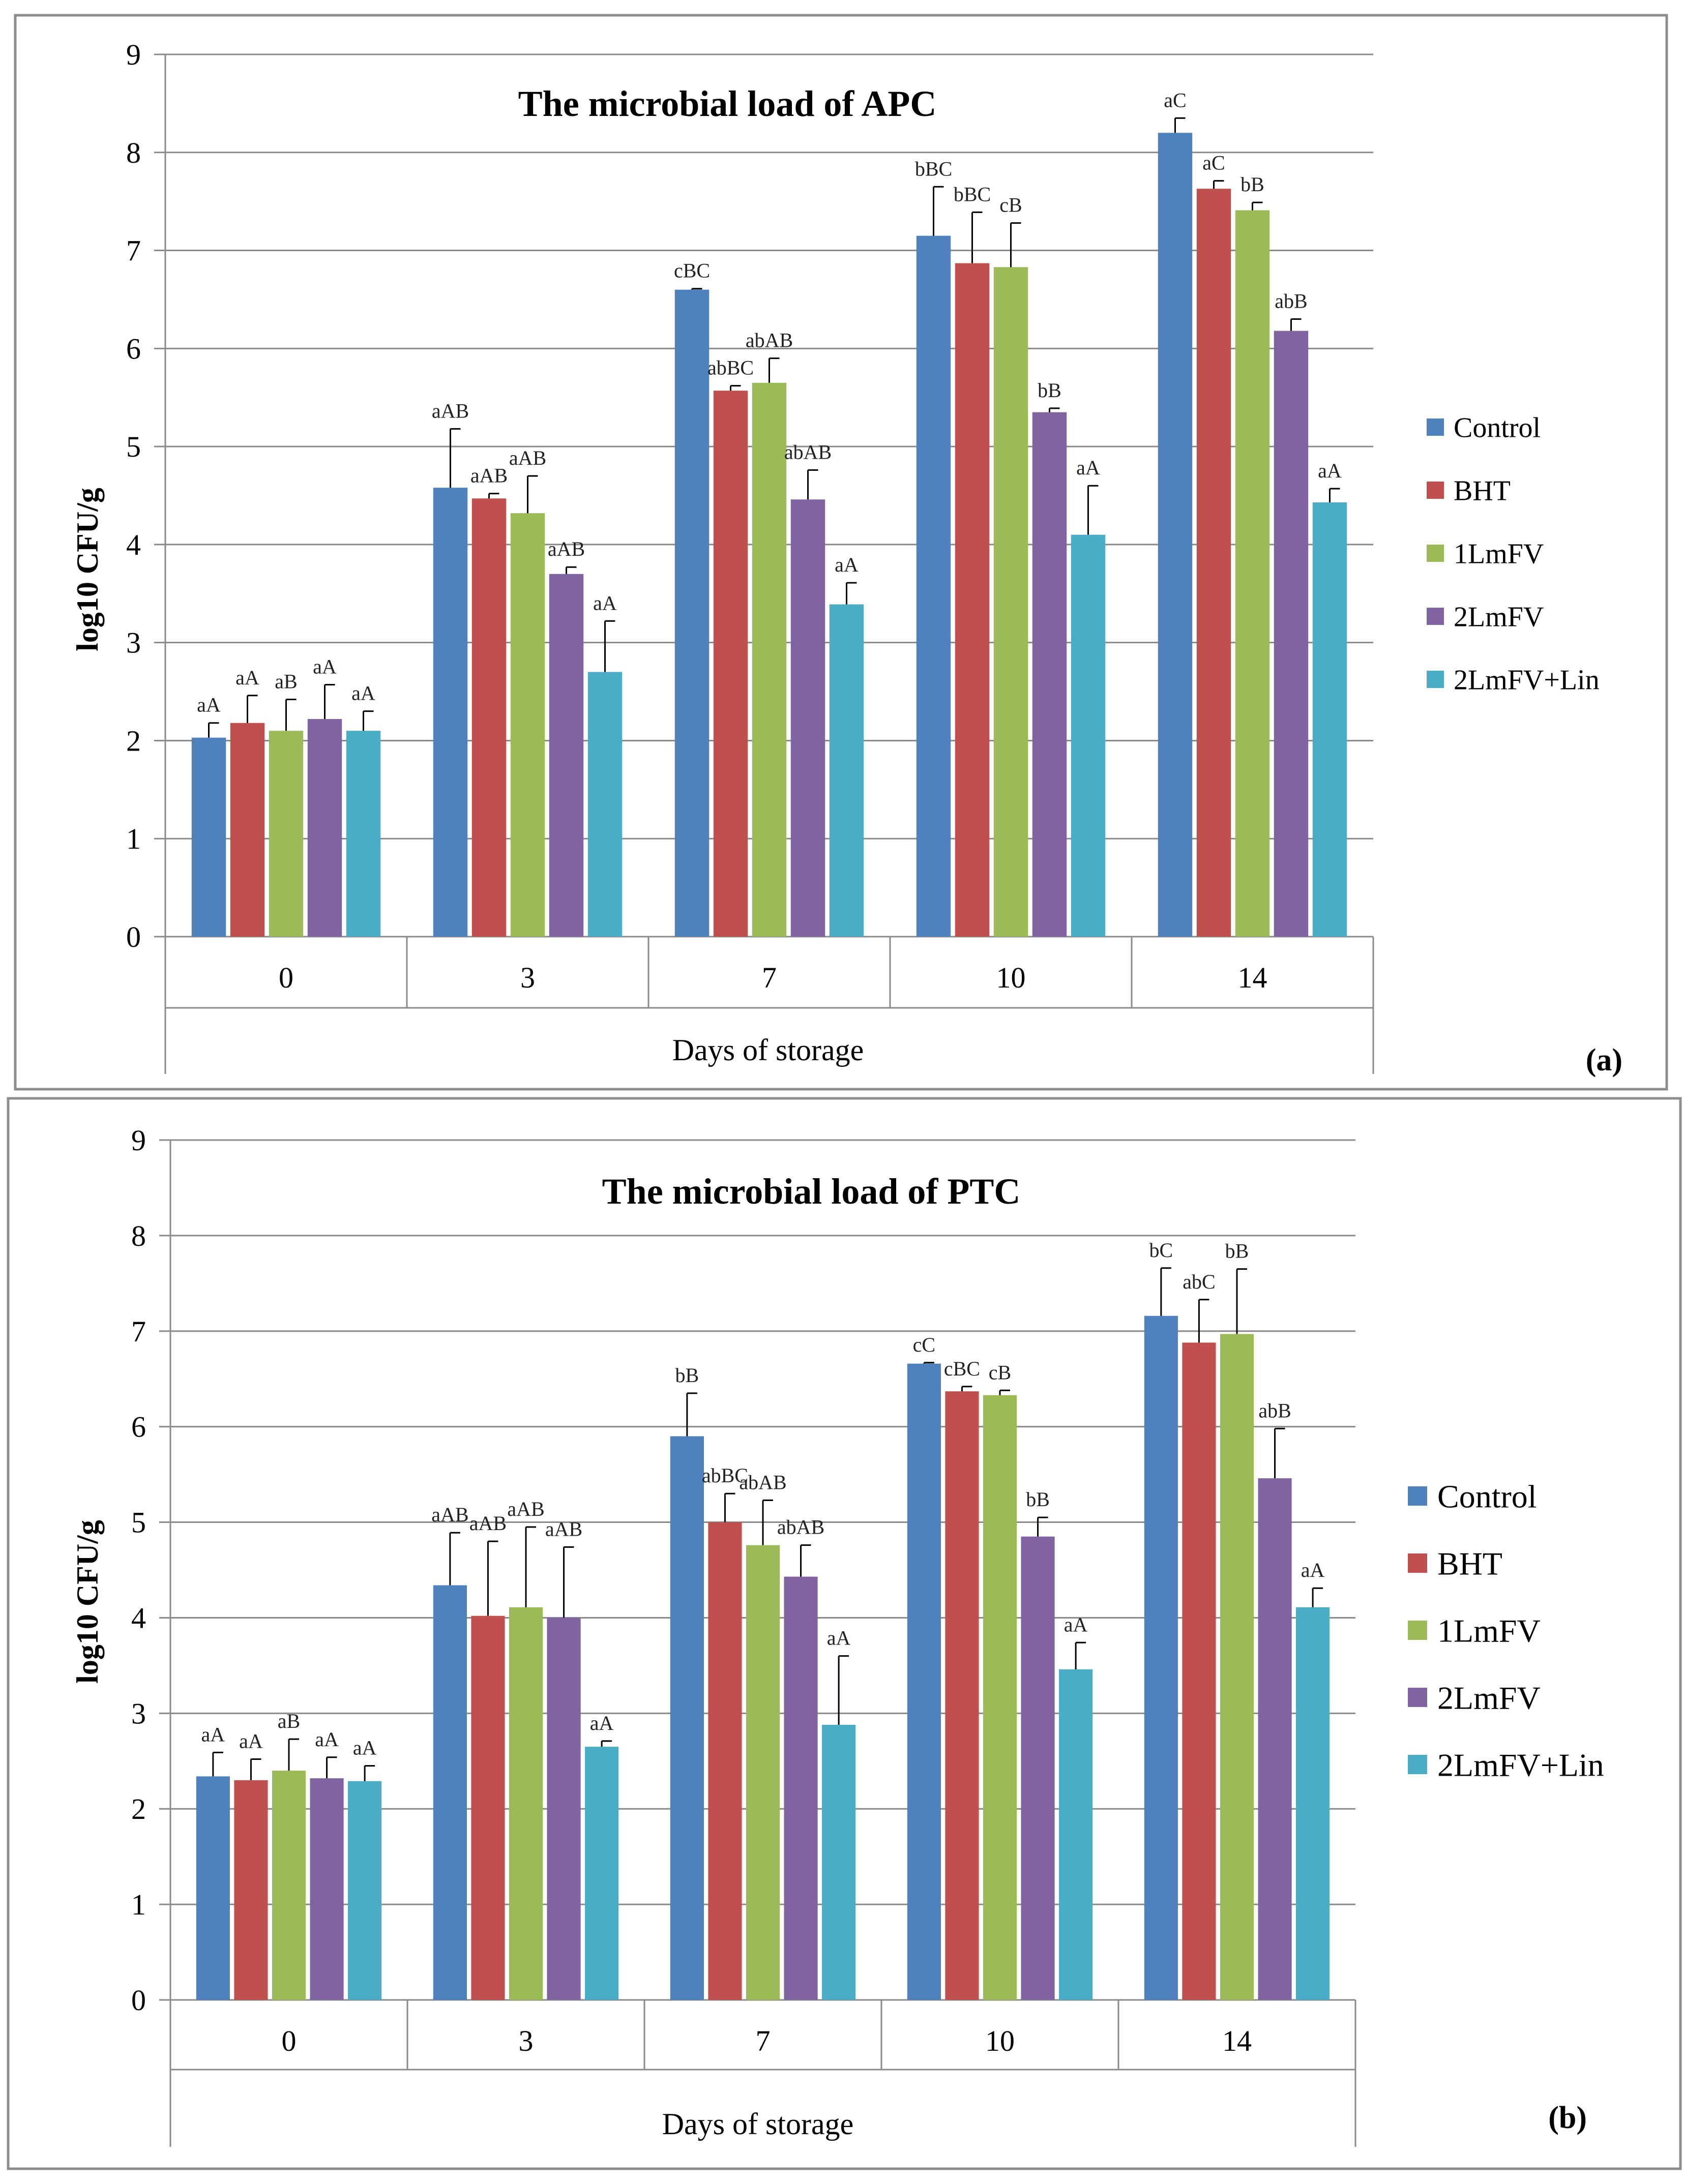 This screenshot has height=2184, width=1684. Describe the element at coordinates (727, 103) in the screenshot. I see `chart-title: The microbial load of APC` at that location.